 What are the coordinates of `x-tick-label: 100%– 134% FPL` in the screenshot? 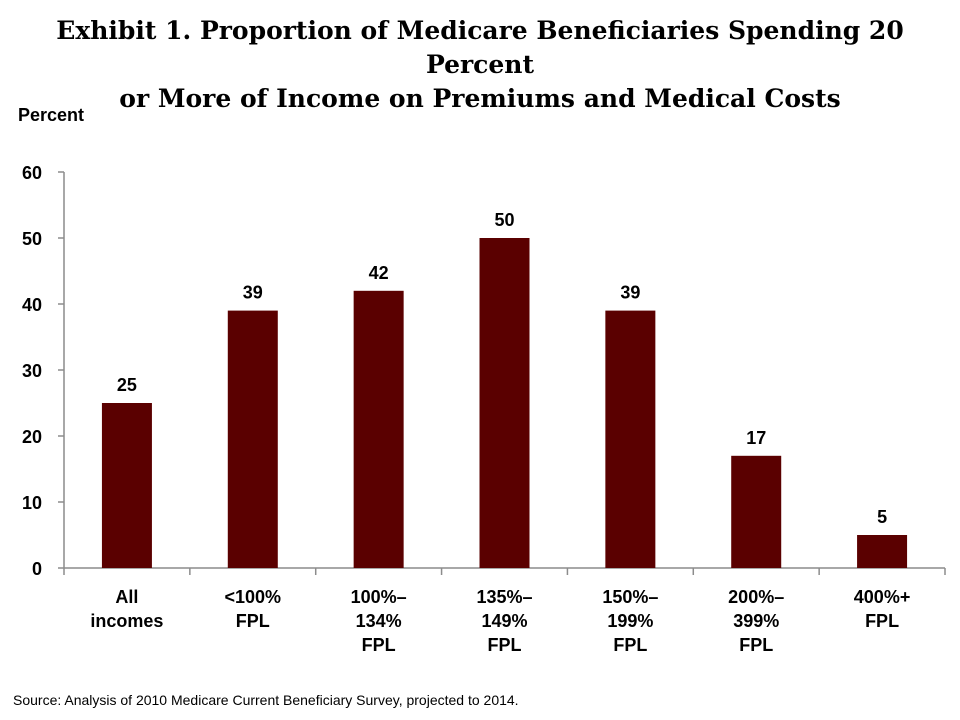 It's located at (379, 621).